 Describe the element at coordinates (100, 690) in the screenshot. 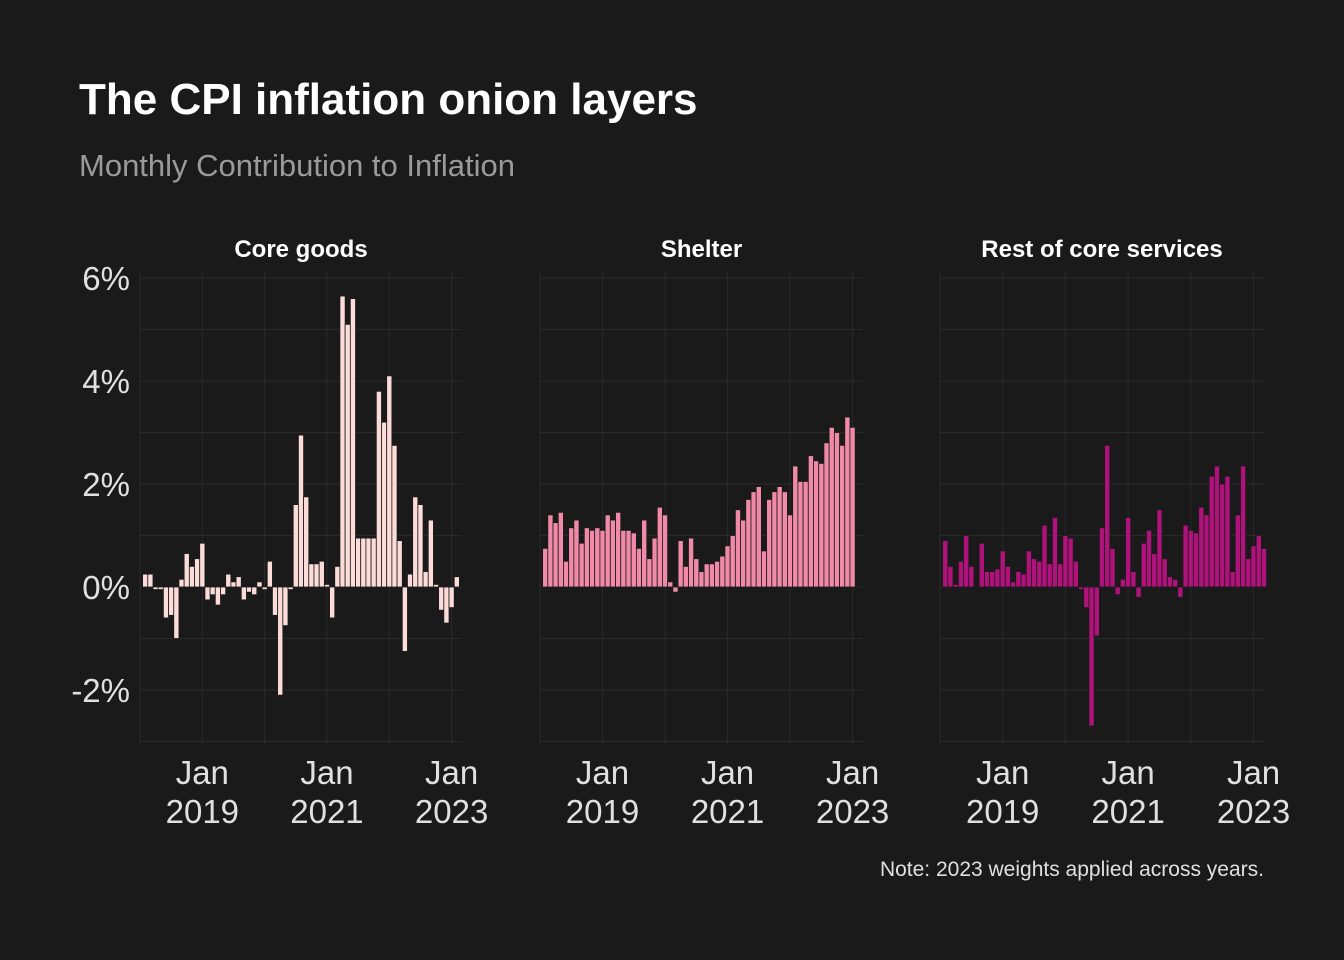

I see `y-tick-label: -2%` at that location.